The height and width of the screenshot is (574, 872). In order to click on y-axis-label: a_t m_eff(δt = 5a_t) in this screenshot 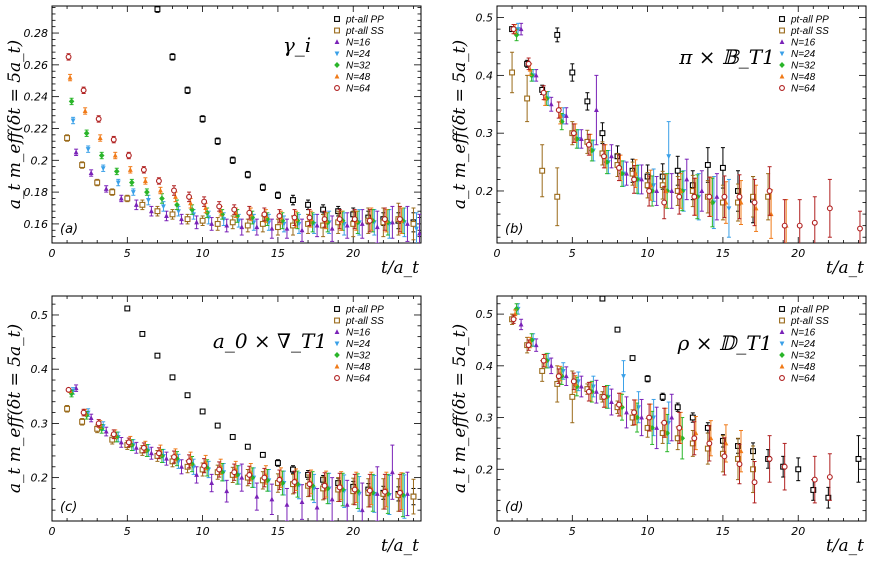, I will do `click(15, 124)`.